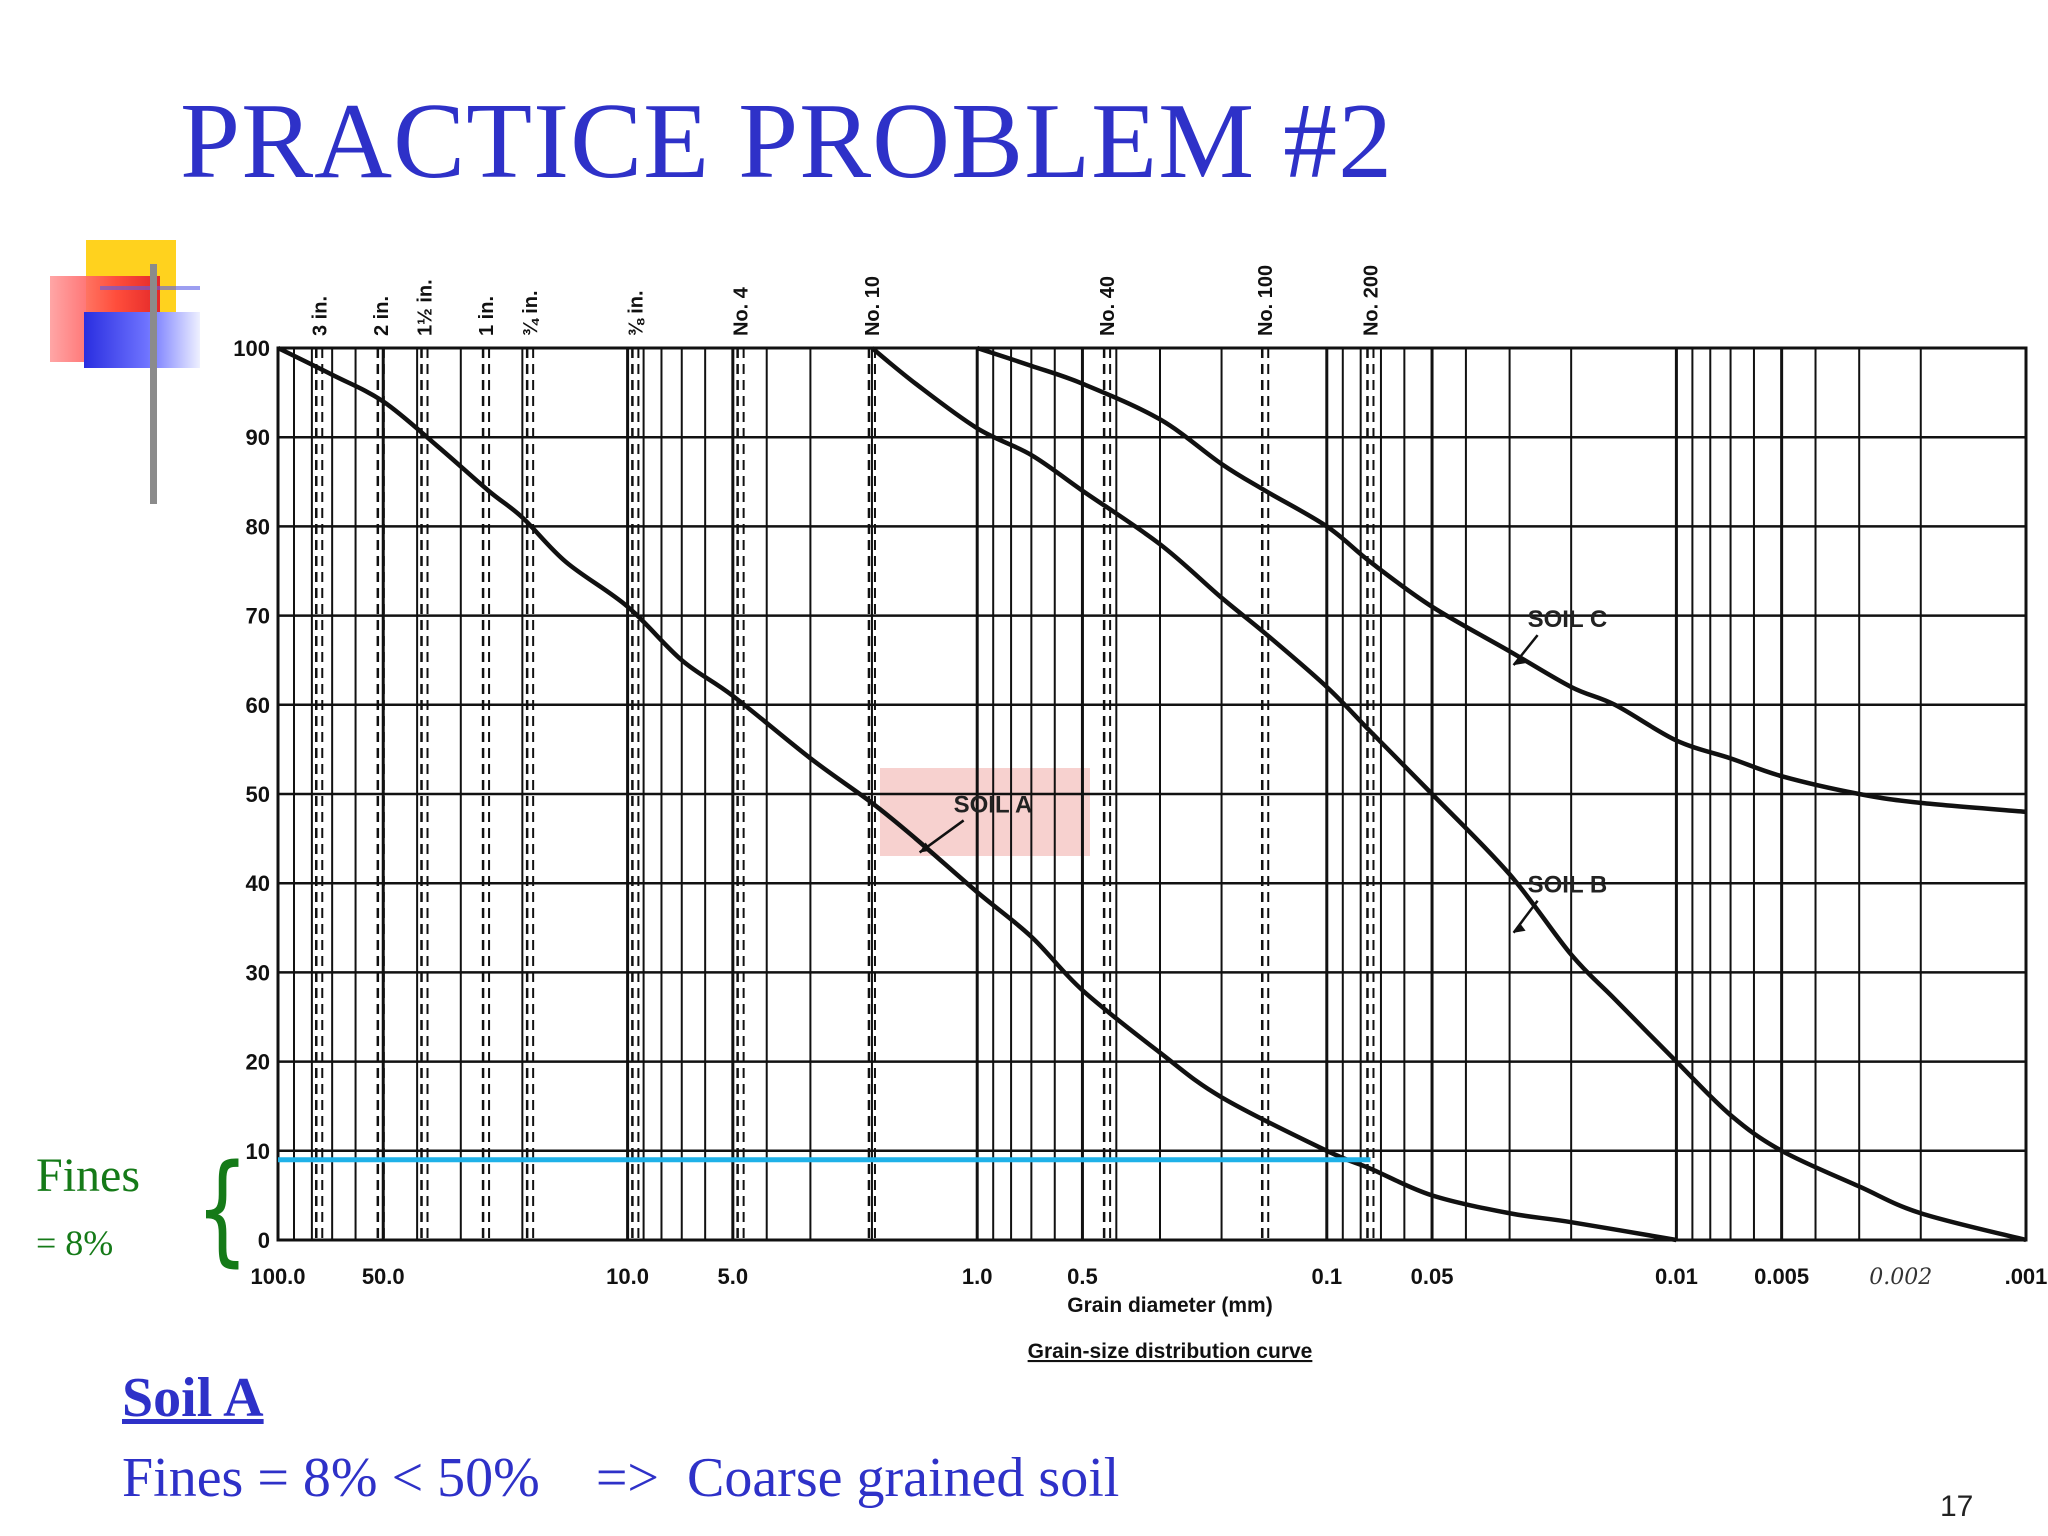 This screenshot has width=2048, height=1536. I want to click on x-axis-label: Grain diameter (mm), so click(1169, 1305).